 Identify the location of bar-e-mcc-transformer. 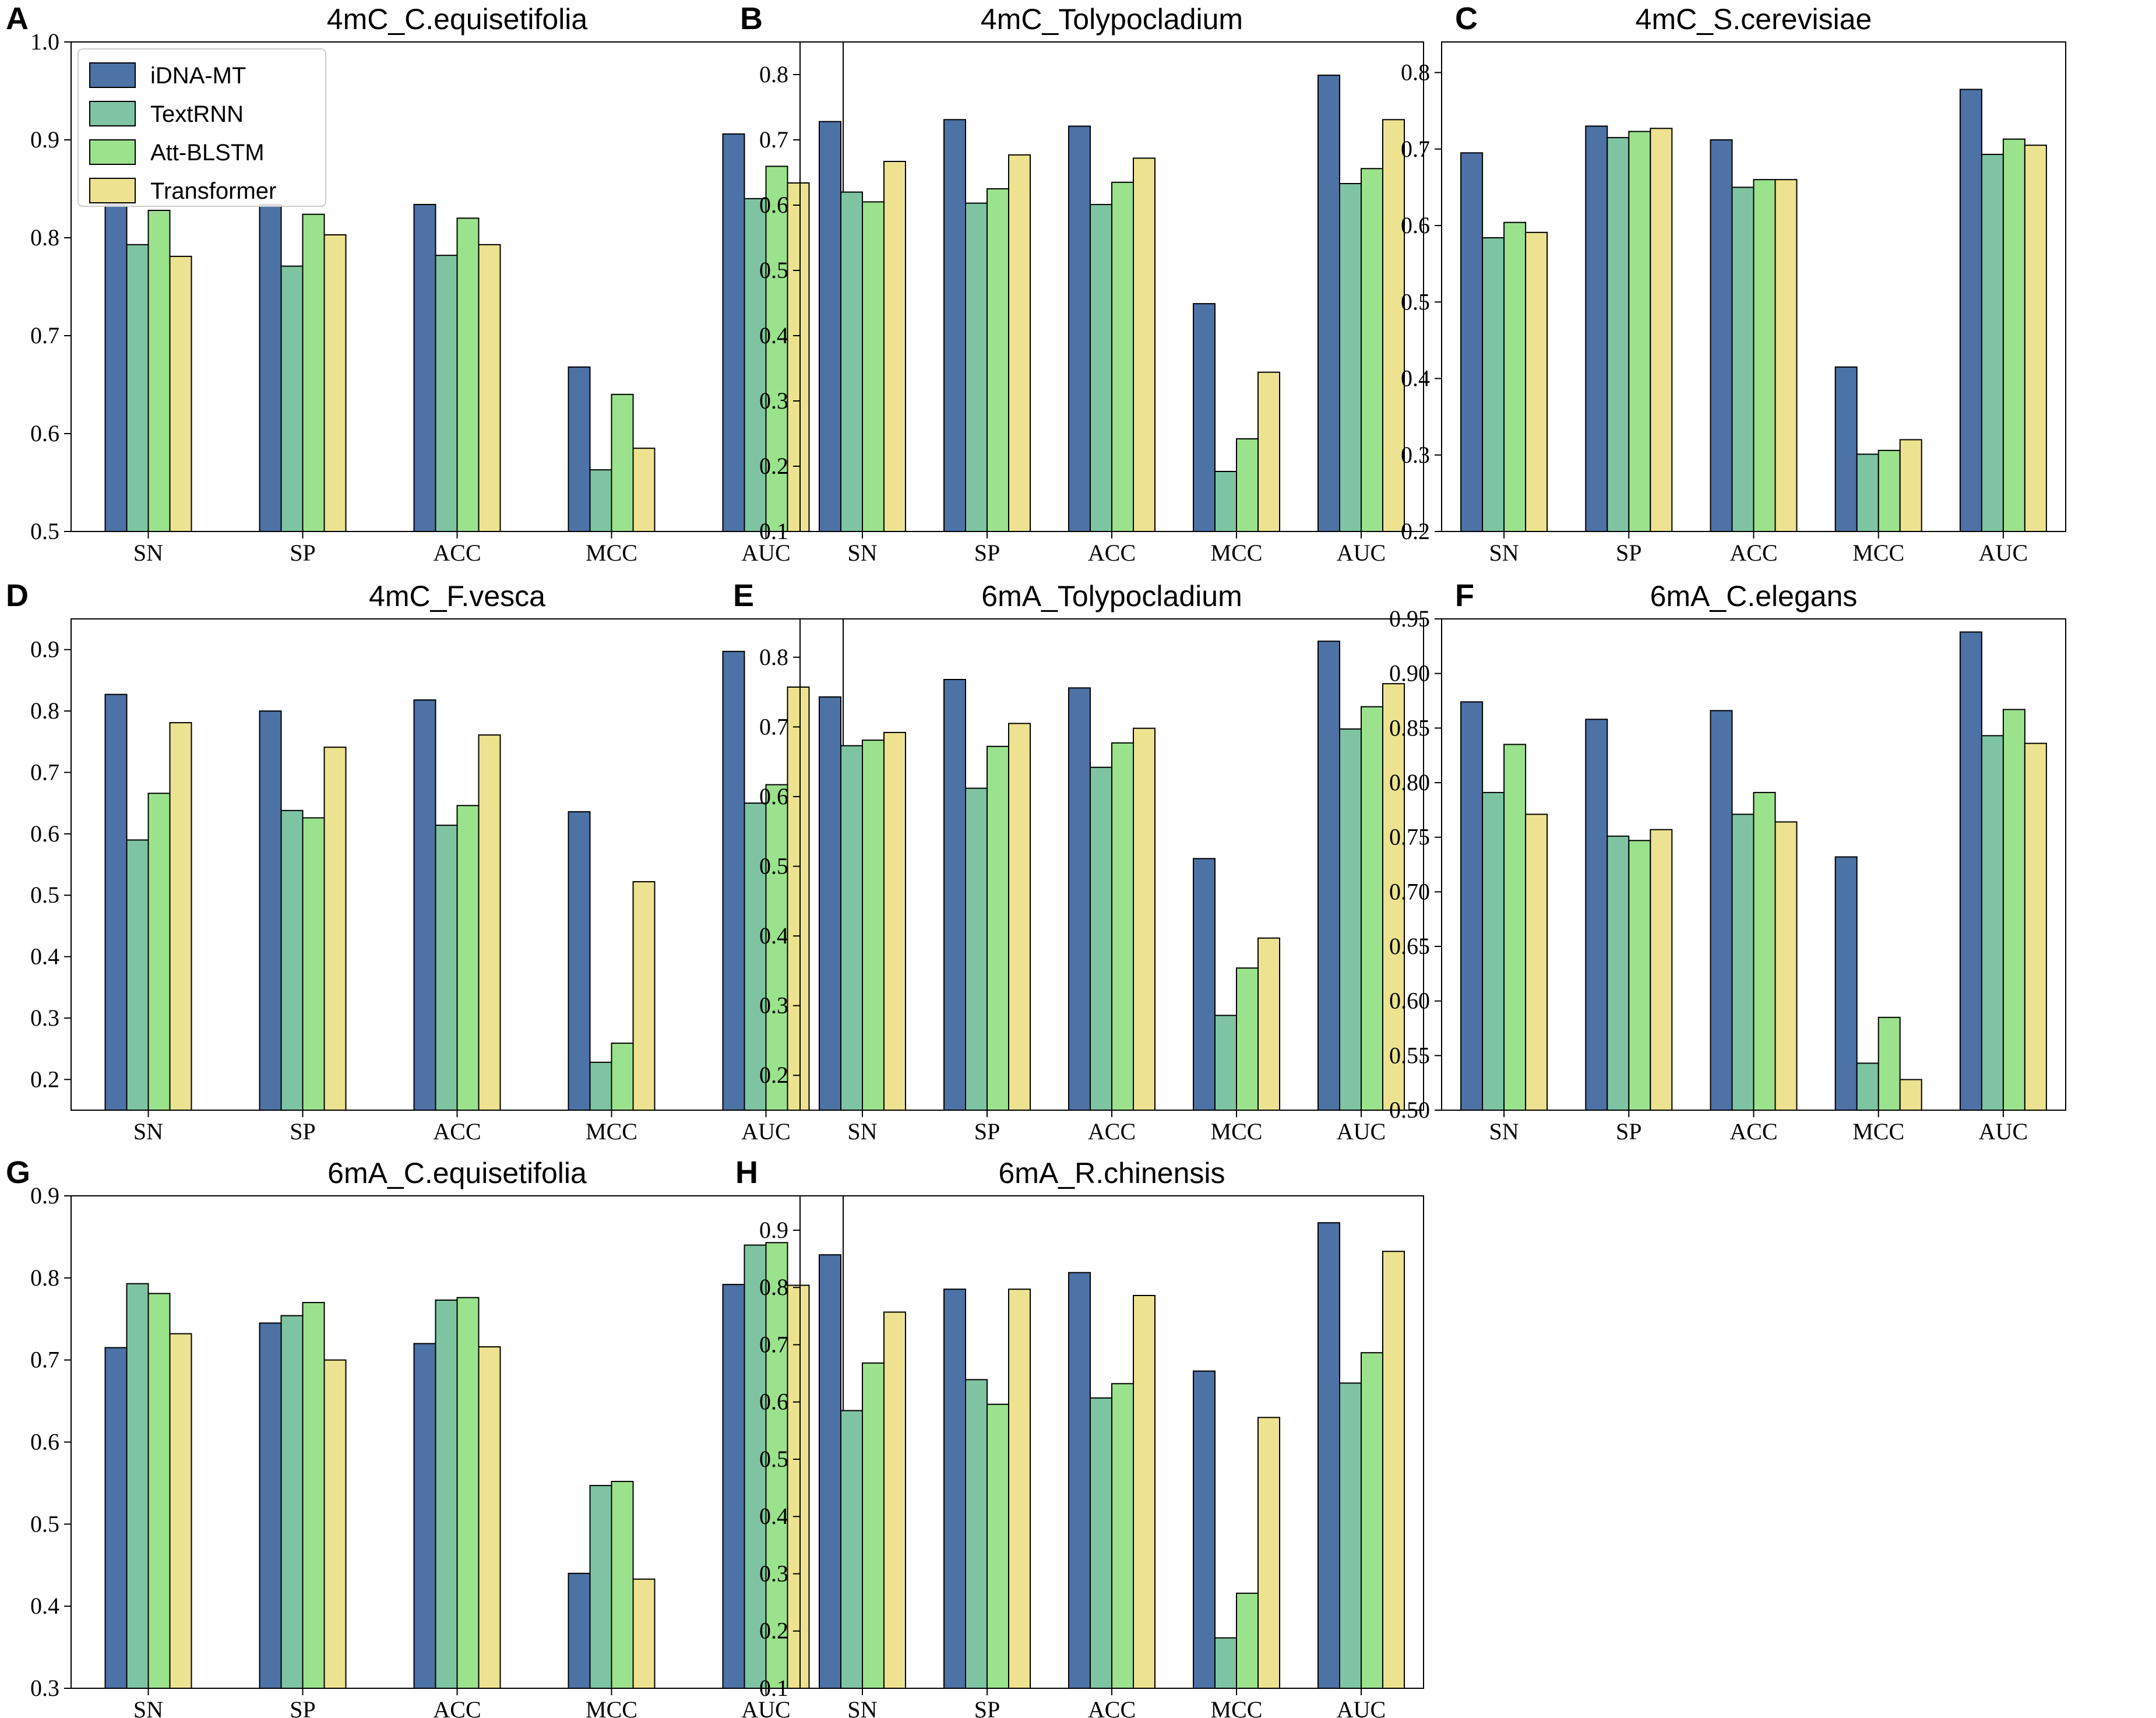
(1268, 1024).